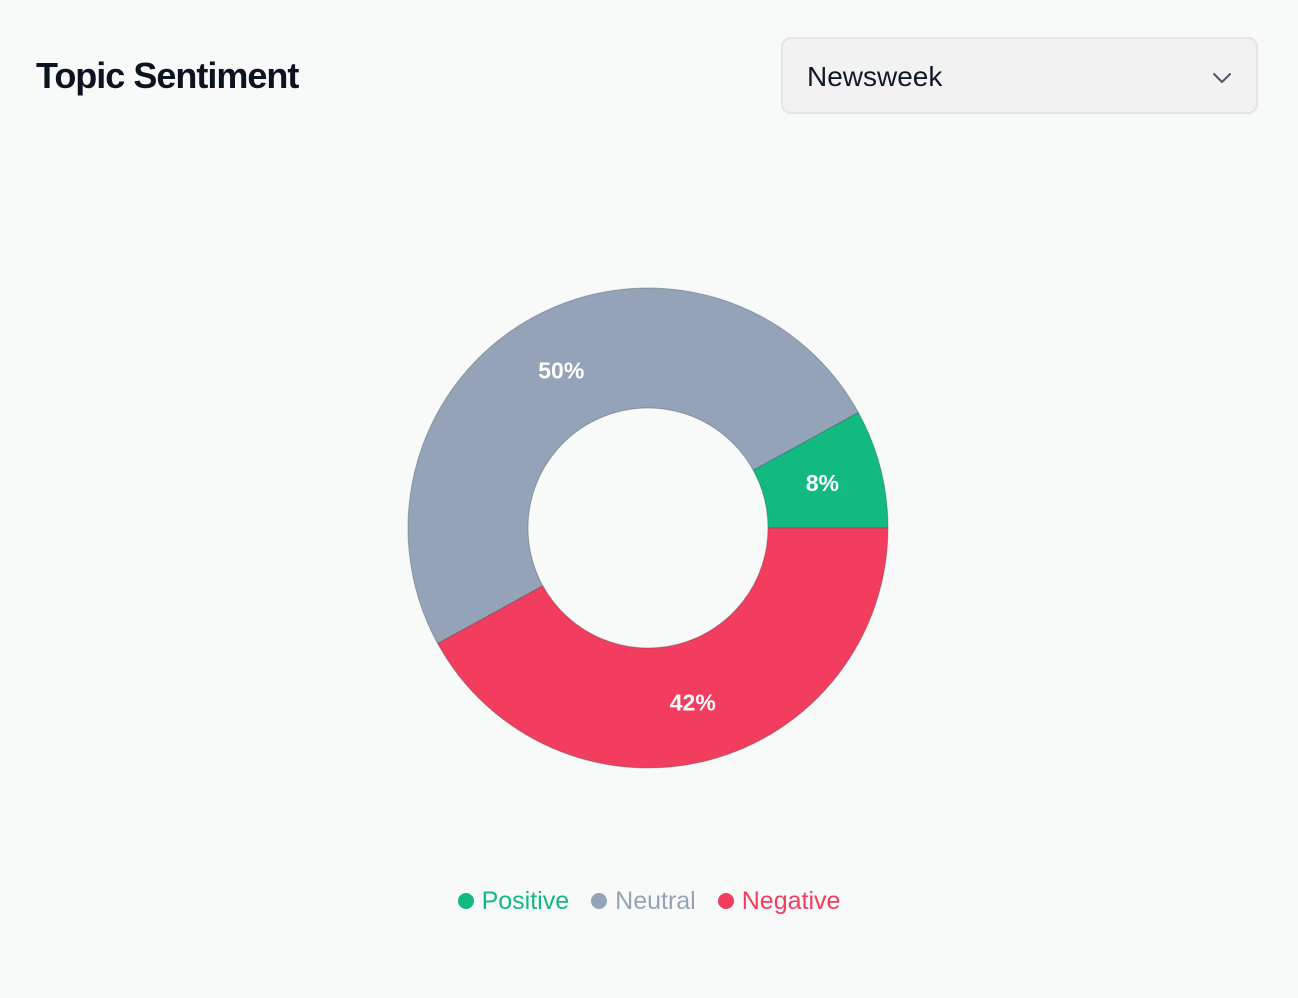  What do you see at coordinates (822, 483) in the screenshot?
I see `slice-label-positive: 8%` at bounding box center [822, 483].